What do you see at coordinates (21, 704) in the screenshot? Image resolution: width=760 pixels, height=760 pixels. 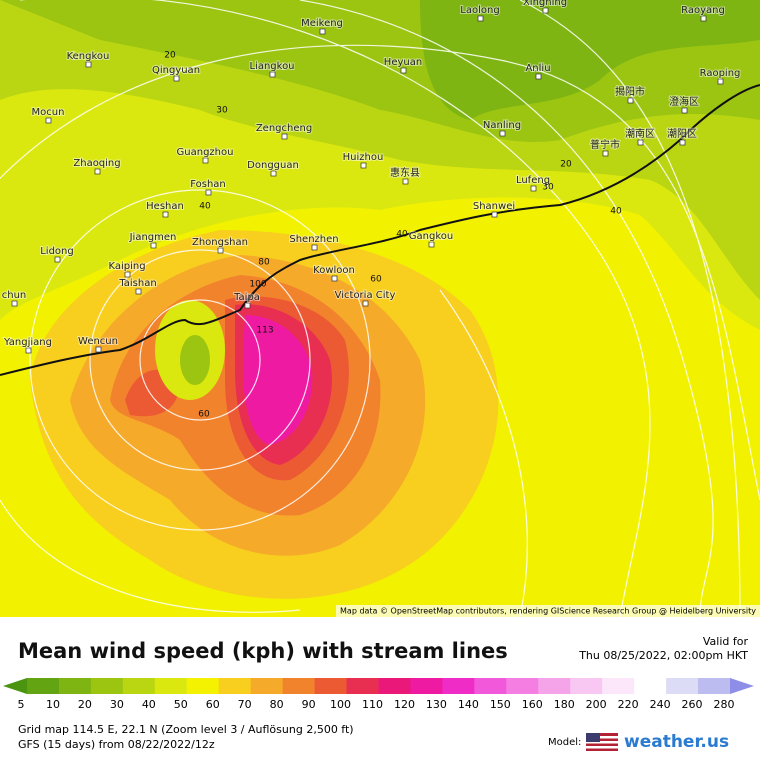 I see `scale-label: 5` at bounding box center [21, 704].